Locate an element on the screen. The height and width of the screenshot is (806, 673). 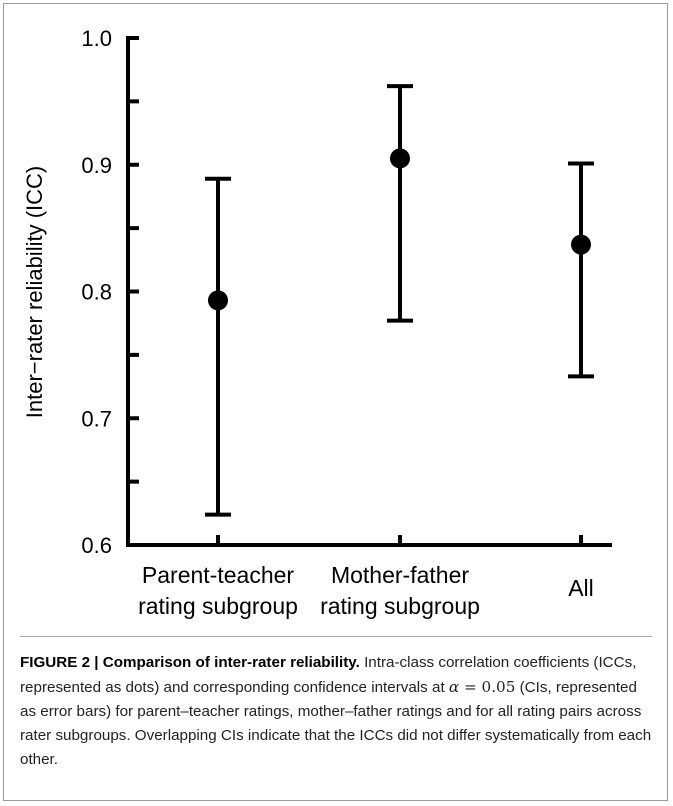
y-axis-label: Inter−rater reliability (ICC) is located at coordinates (34, 292).